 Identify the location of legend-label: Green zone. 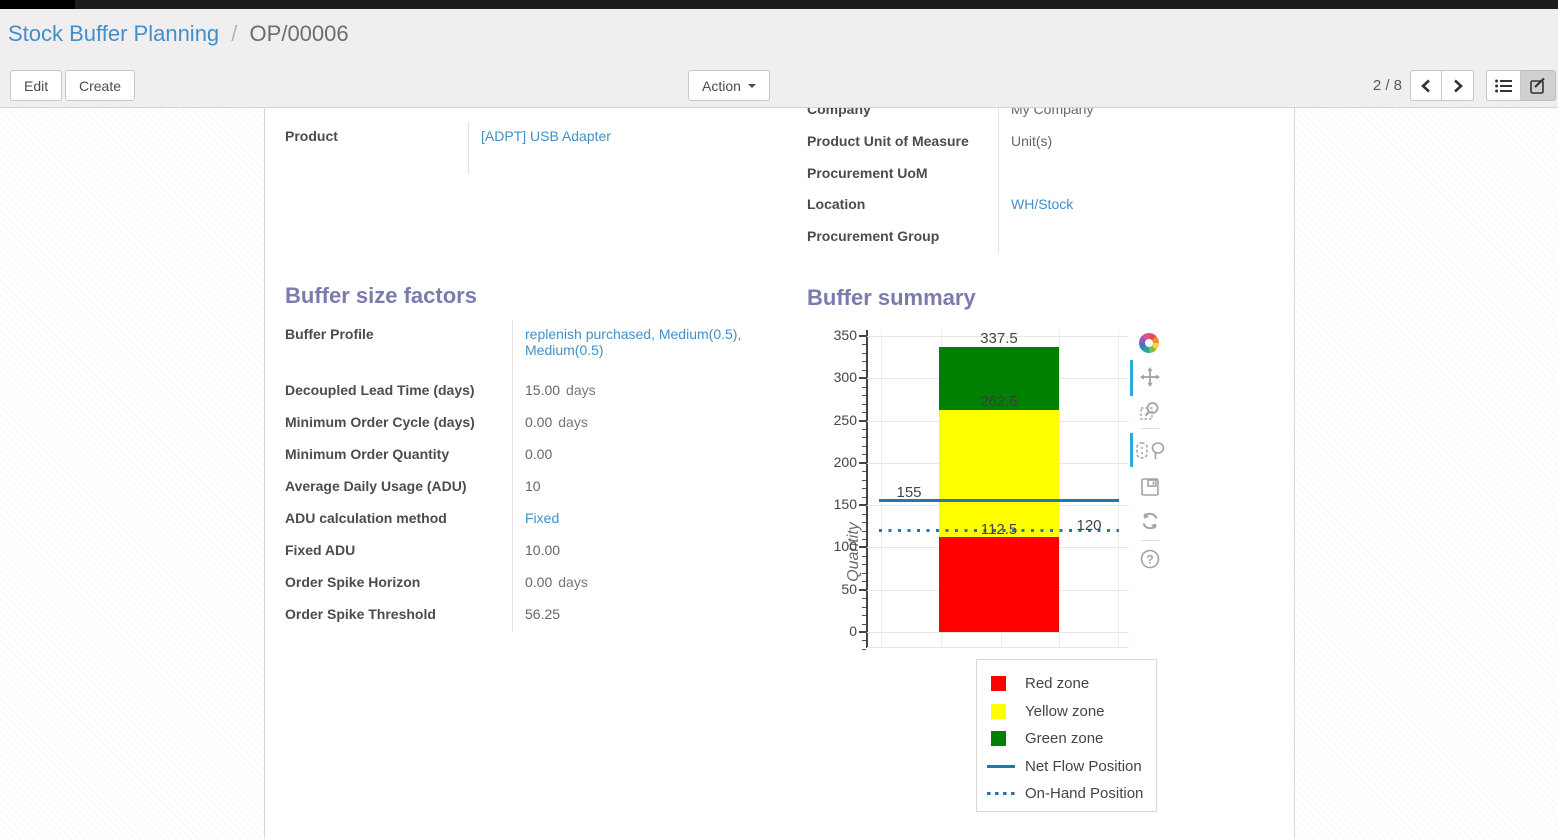
(1064, 739).